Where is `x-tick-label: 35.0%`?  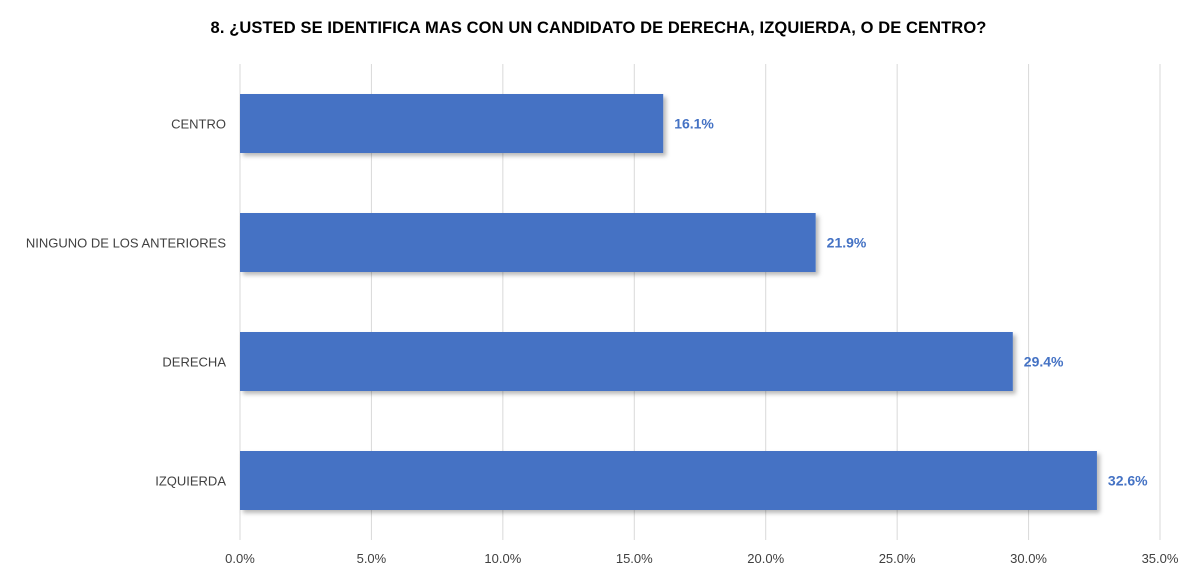
x-tick-label: 35.0% is located at coordinates (1160, 558).